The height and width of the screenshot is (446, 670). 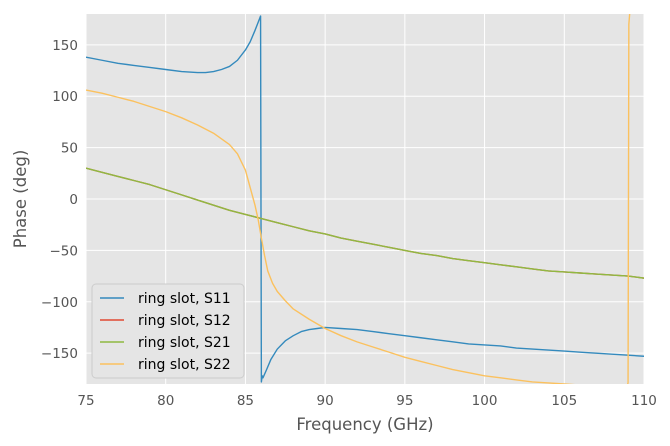 I want to click on y-tick-labels: −150 −100 −50 0 50 100 150, so click(x=59, y=200).